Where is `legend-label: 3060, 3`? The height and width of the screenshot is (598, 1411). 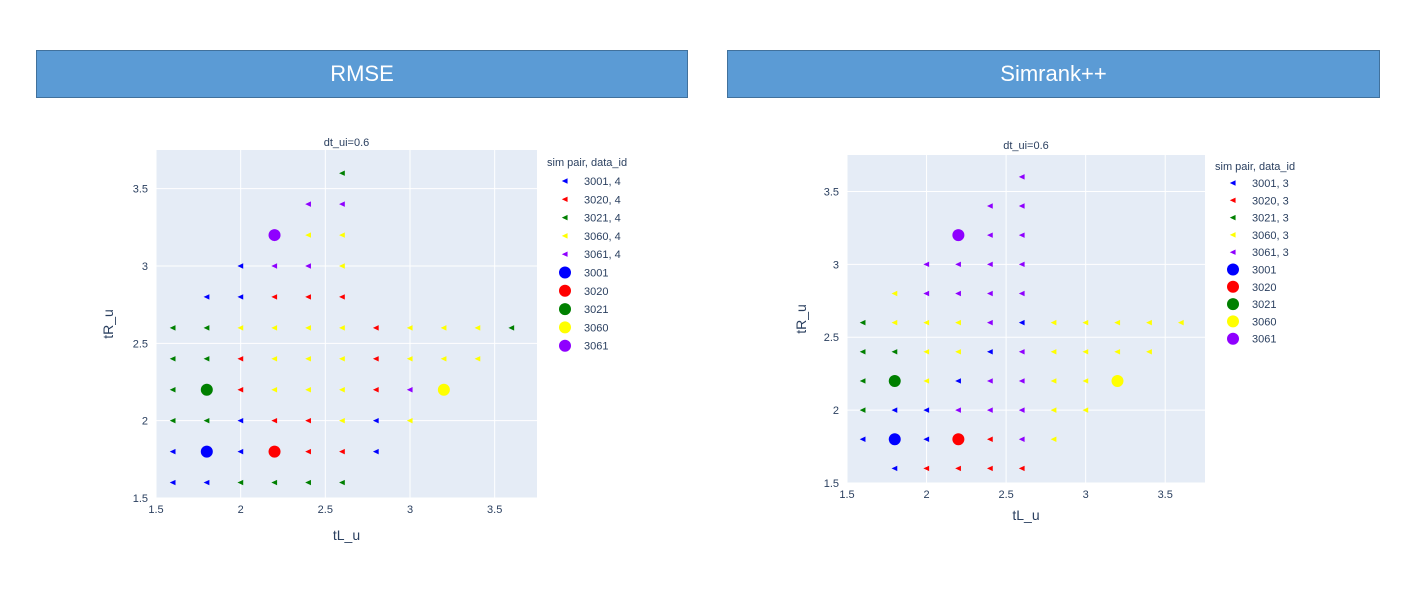
legend-label: 3060, 3 is located at coordinates (1270, 236).